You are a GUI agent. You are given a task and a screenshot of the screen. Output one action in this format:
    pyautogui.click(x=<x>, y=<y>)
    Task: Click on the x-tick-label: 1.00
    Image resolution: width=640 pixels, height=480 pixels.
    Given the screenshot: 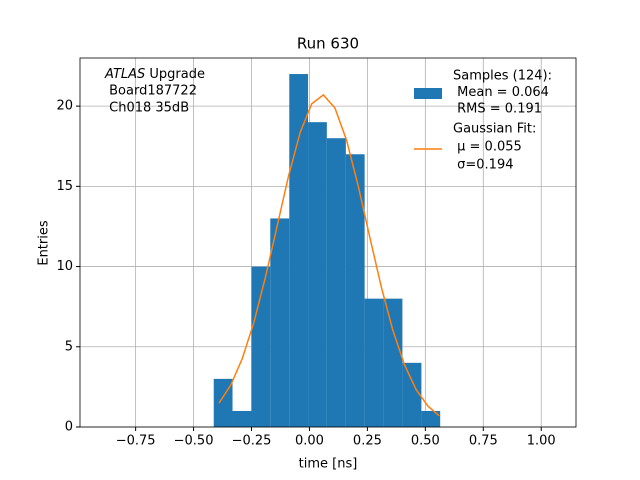 What is the action you would take?
    pyautogui.click(x=541, y=441)
    